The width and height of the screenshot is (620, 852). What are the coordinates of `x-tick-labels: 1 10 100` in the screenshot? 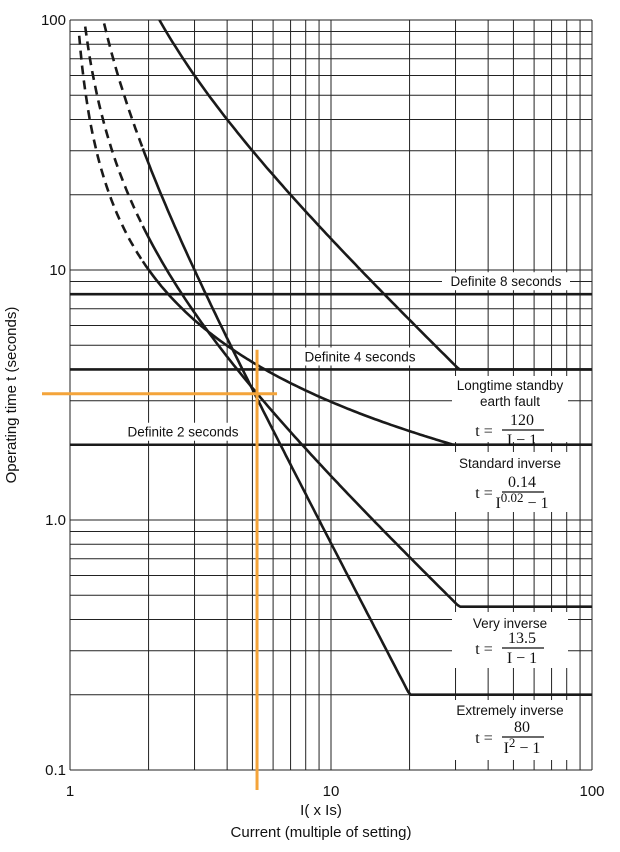 It's located at (335, 791).